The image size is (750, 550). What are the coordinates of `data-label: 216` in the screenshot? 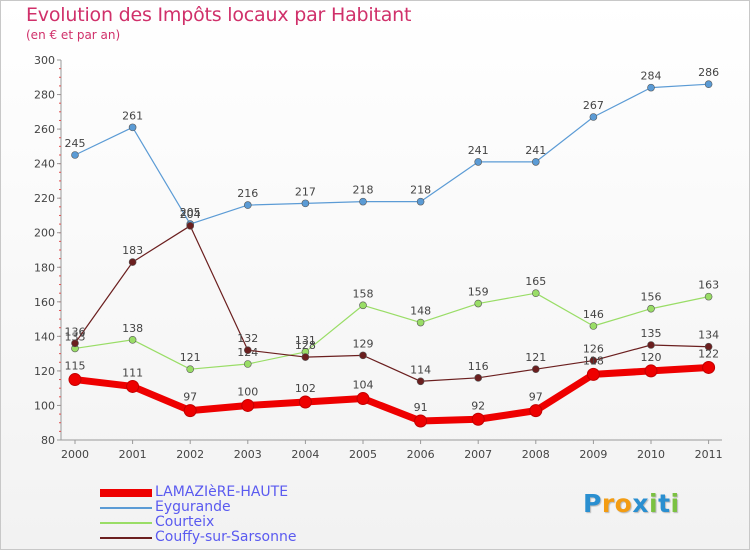 It's located at (247, 193).